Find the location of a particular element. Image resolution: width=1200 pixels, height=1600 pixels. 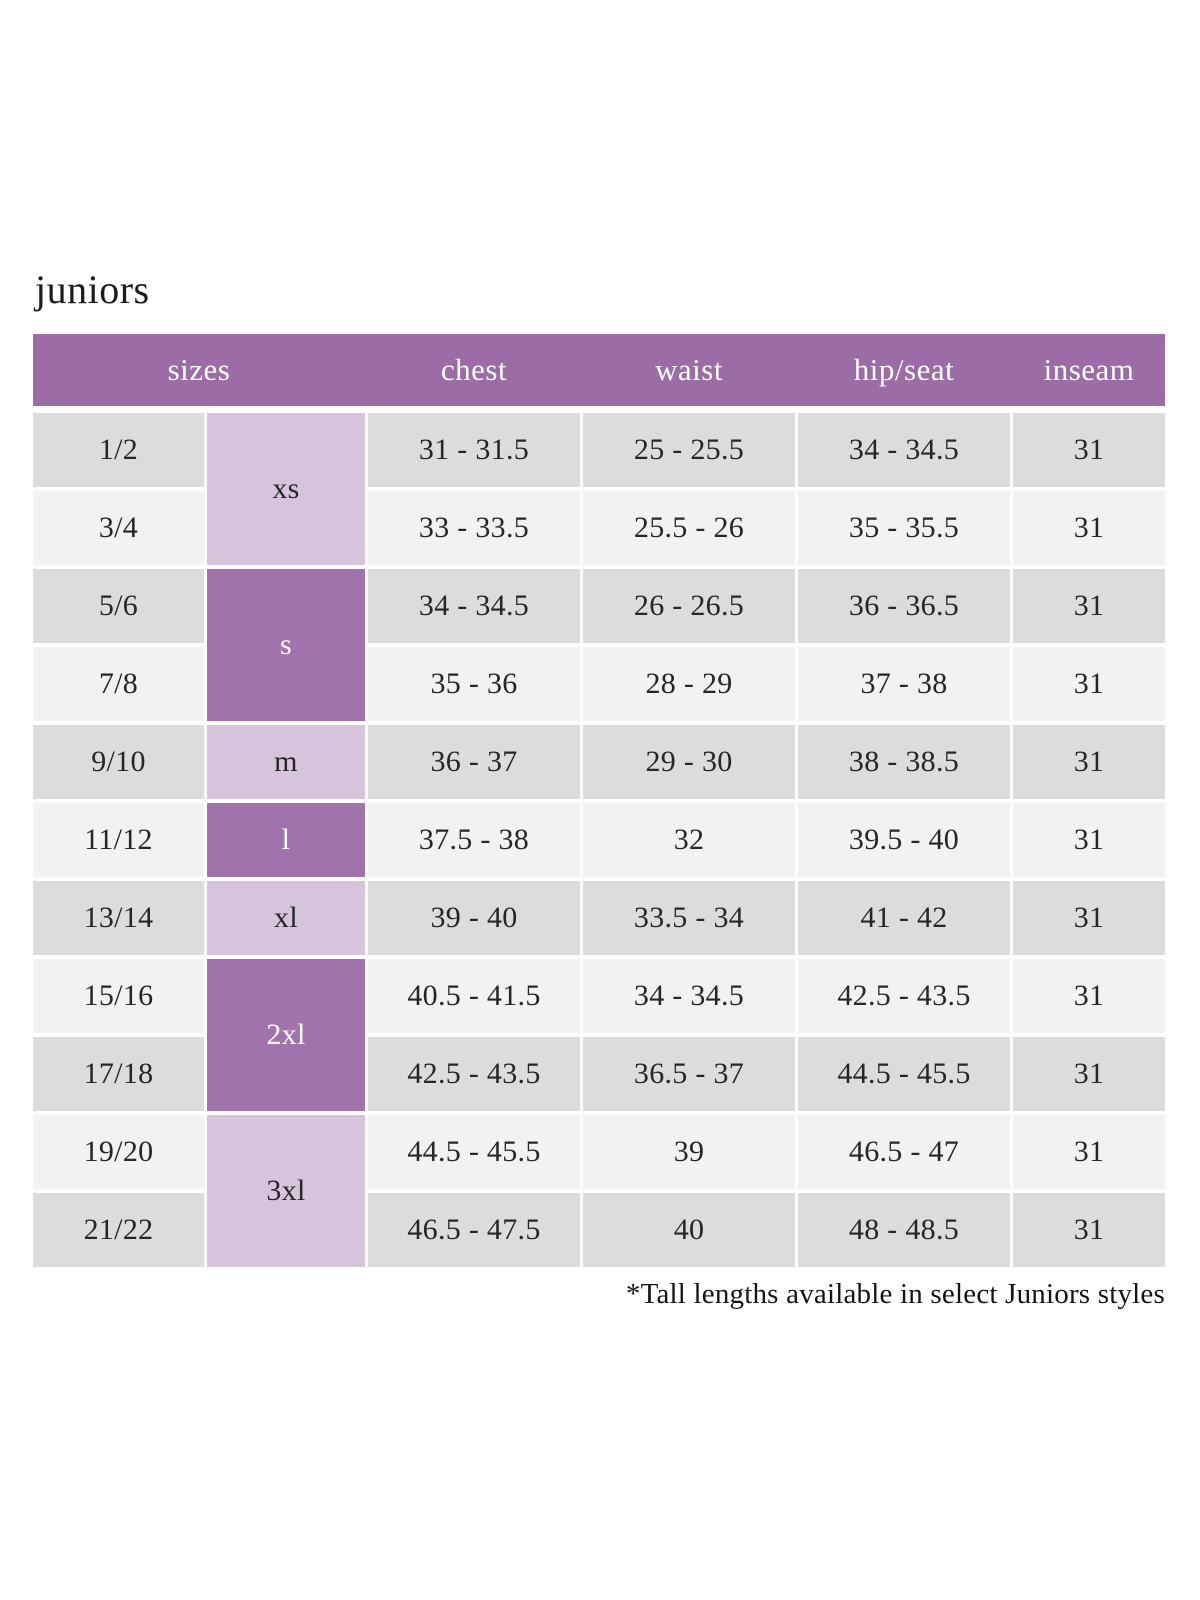

hip-seat-cell: 35 - 35.5 is located at coordinates (904, 528).